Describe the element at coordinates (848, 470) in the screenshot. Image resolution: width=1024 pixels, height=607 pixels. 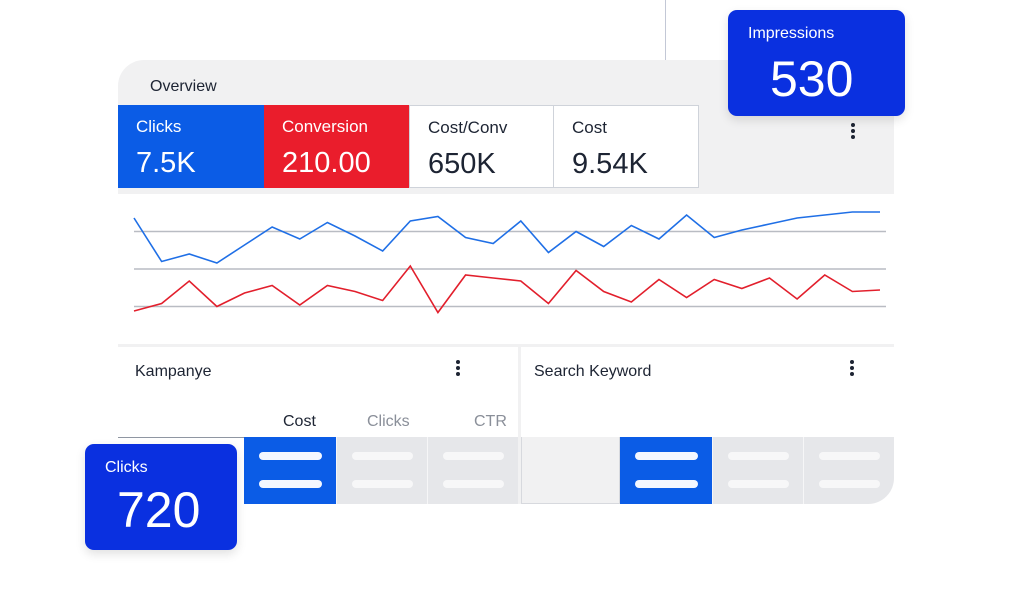
I see `table-cell-keyword-ctr` at that location.